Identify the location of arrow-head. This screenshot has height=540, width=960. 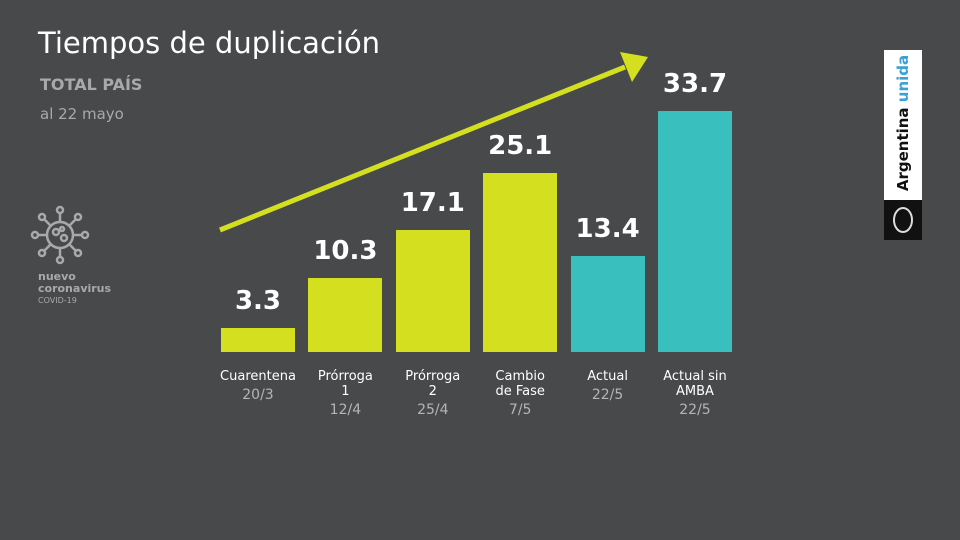
(634, 67).